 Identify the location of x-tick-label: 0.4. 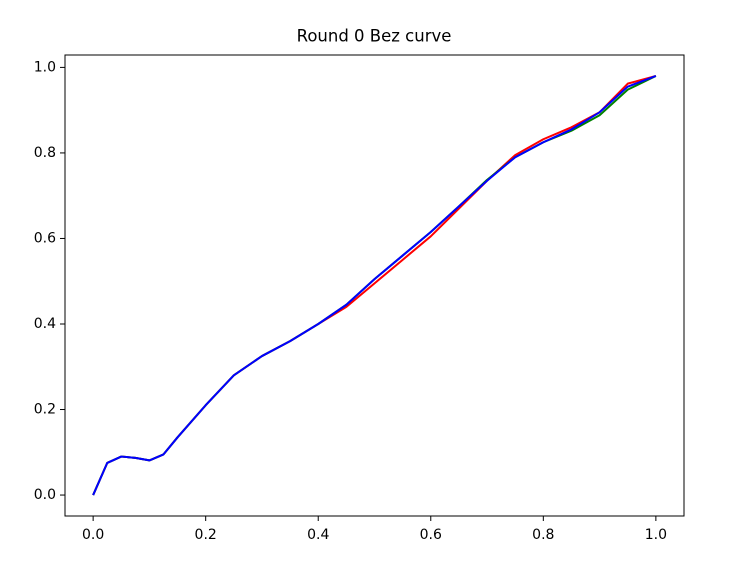
(318, 535).